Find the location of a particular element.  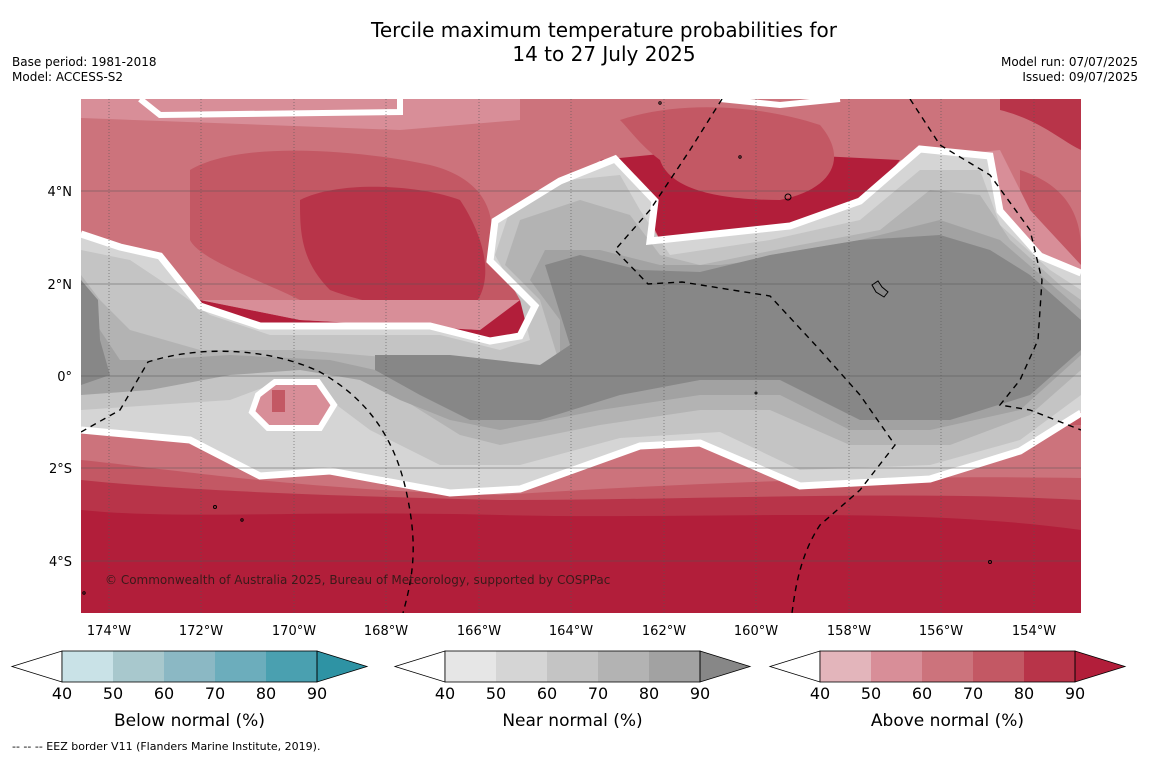

lon-label: 168°W is located at coordinates (386, 631).